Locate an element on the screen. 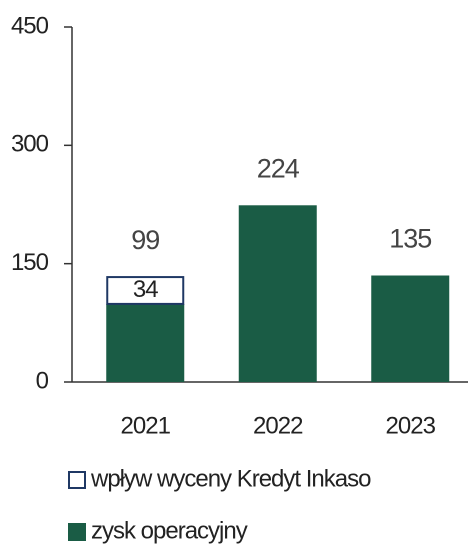  legend-label: wpływ wyceny Kredyt Inkaso is located at coordinates (230, 478).